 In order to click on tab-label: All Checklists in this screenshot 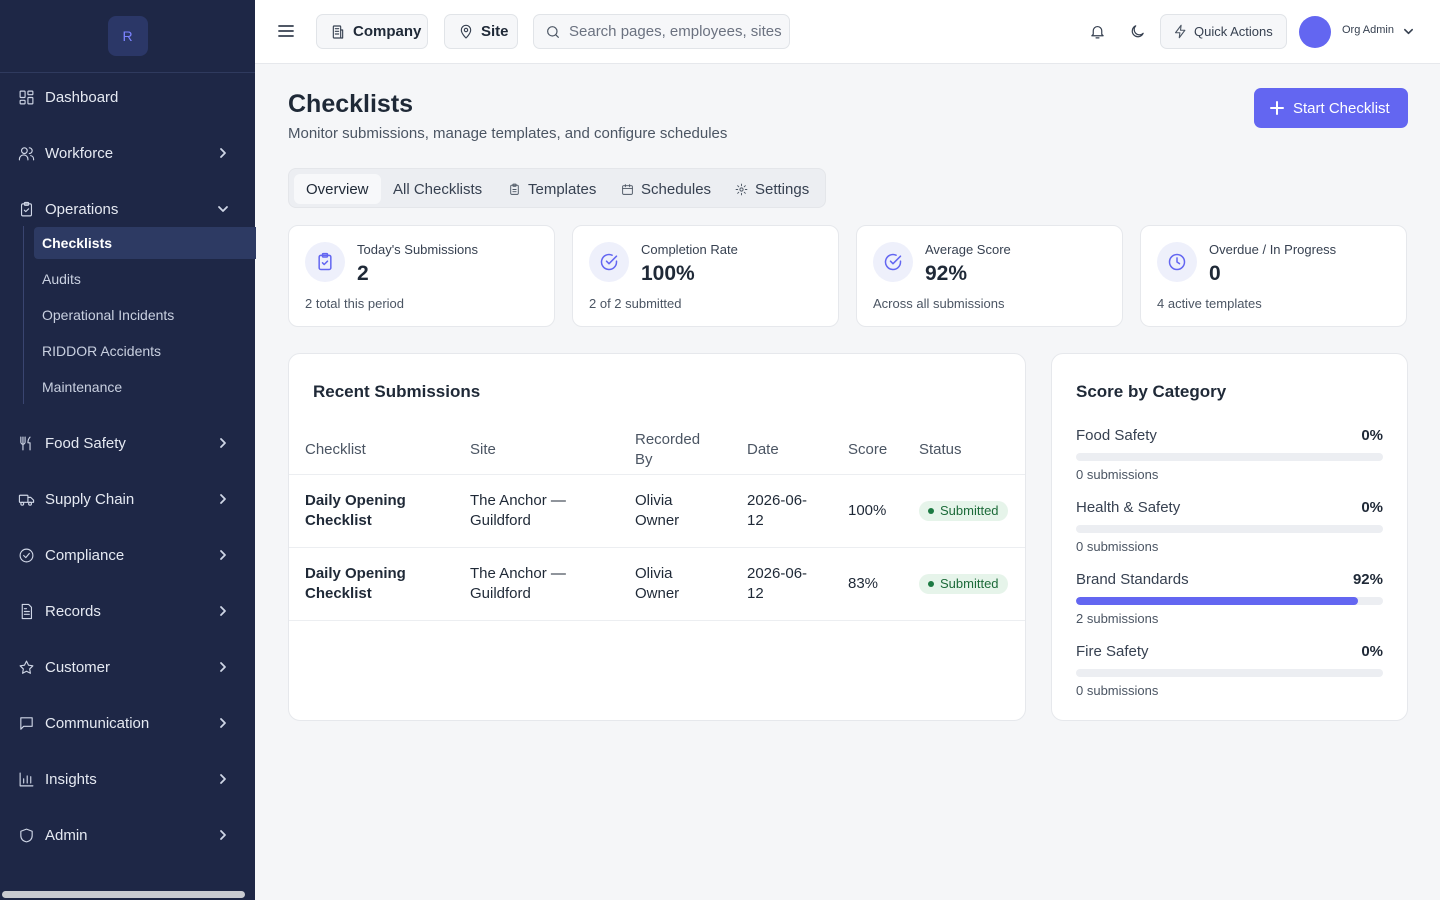, I will do `click(438, 189)`.